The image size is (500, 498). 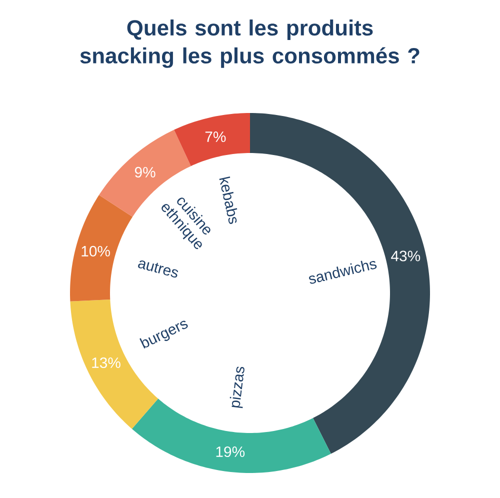 I want to click on data-label: 10%, so click(x=96, y=251).